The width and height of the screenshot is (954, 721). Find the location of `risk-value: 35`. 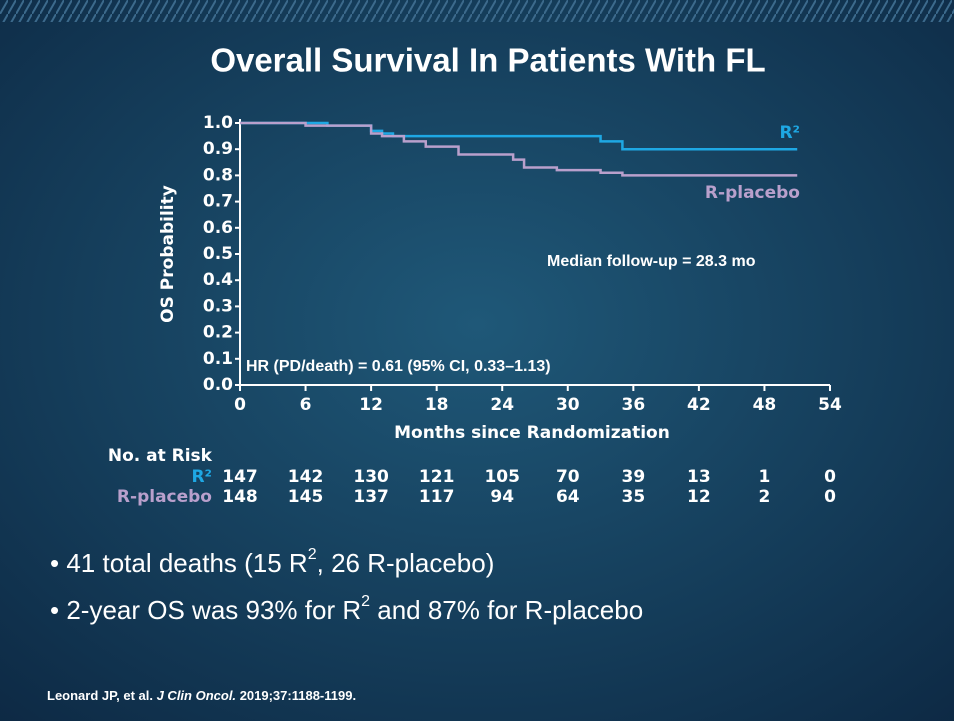

risk-value: 35 is located at coordinates (633, 497).